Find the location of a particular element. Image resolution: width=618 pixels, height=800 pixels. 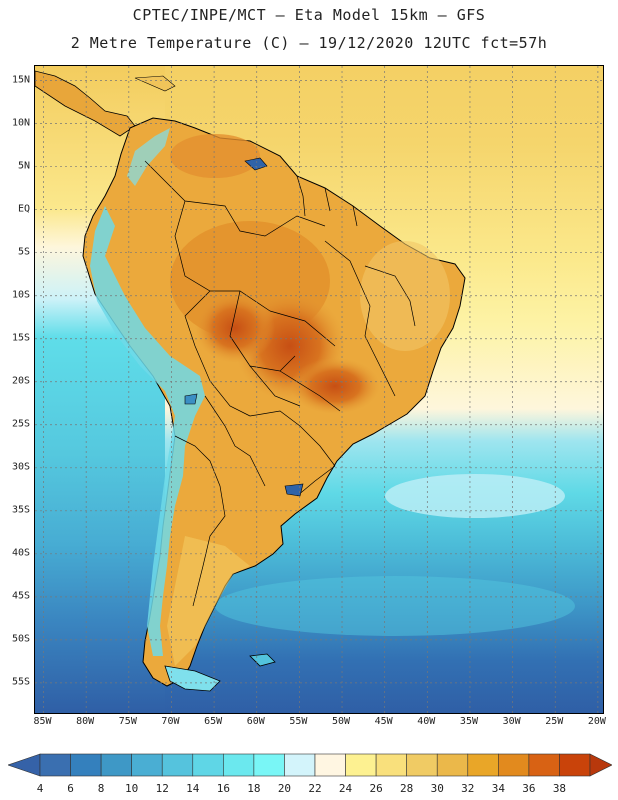

lat-label-eq: EQ is located at coordinates (23, 209).